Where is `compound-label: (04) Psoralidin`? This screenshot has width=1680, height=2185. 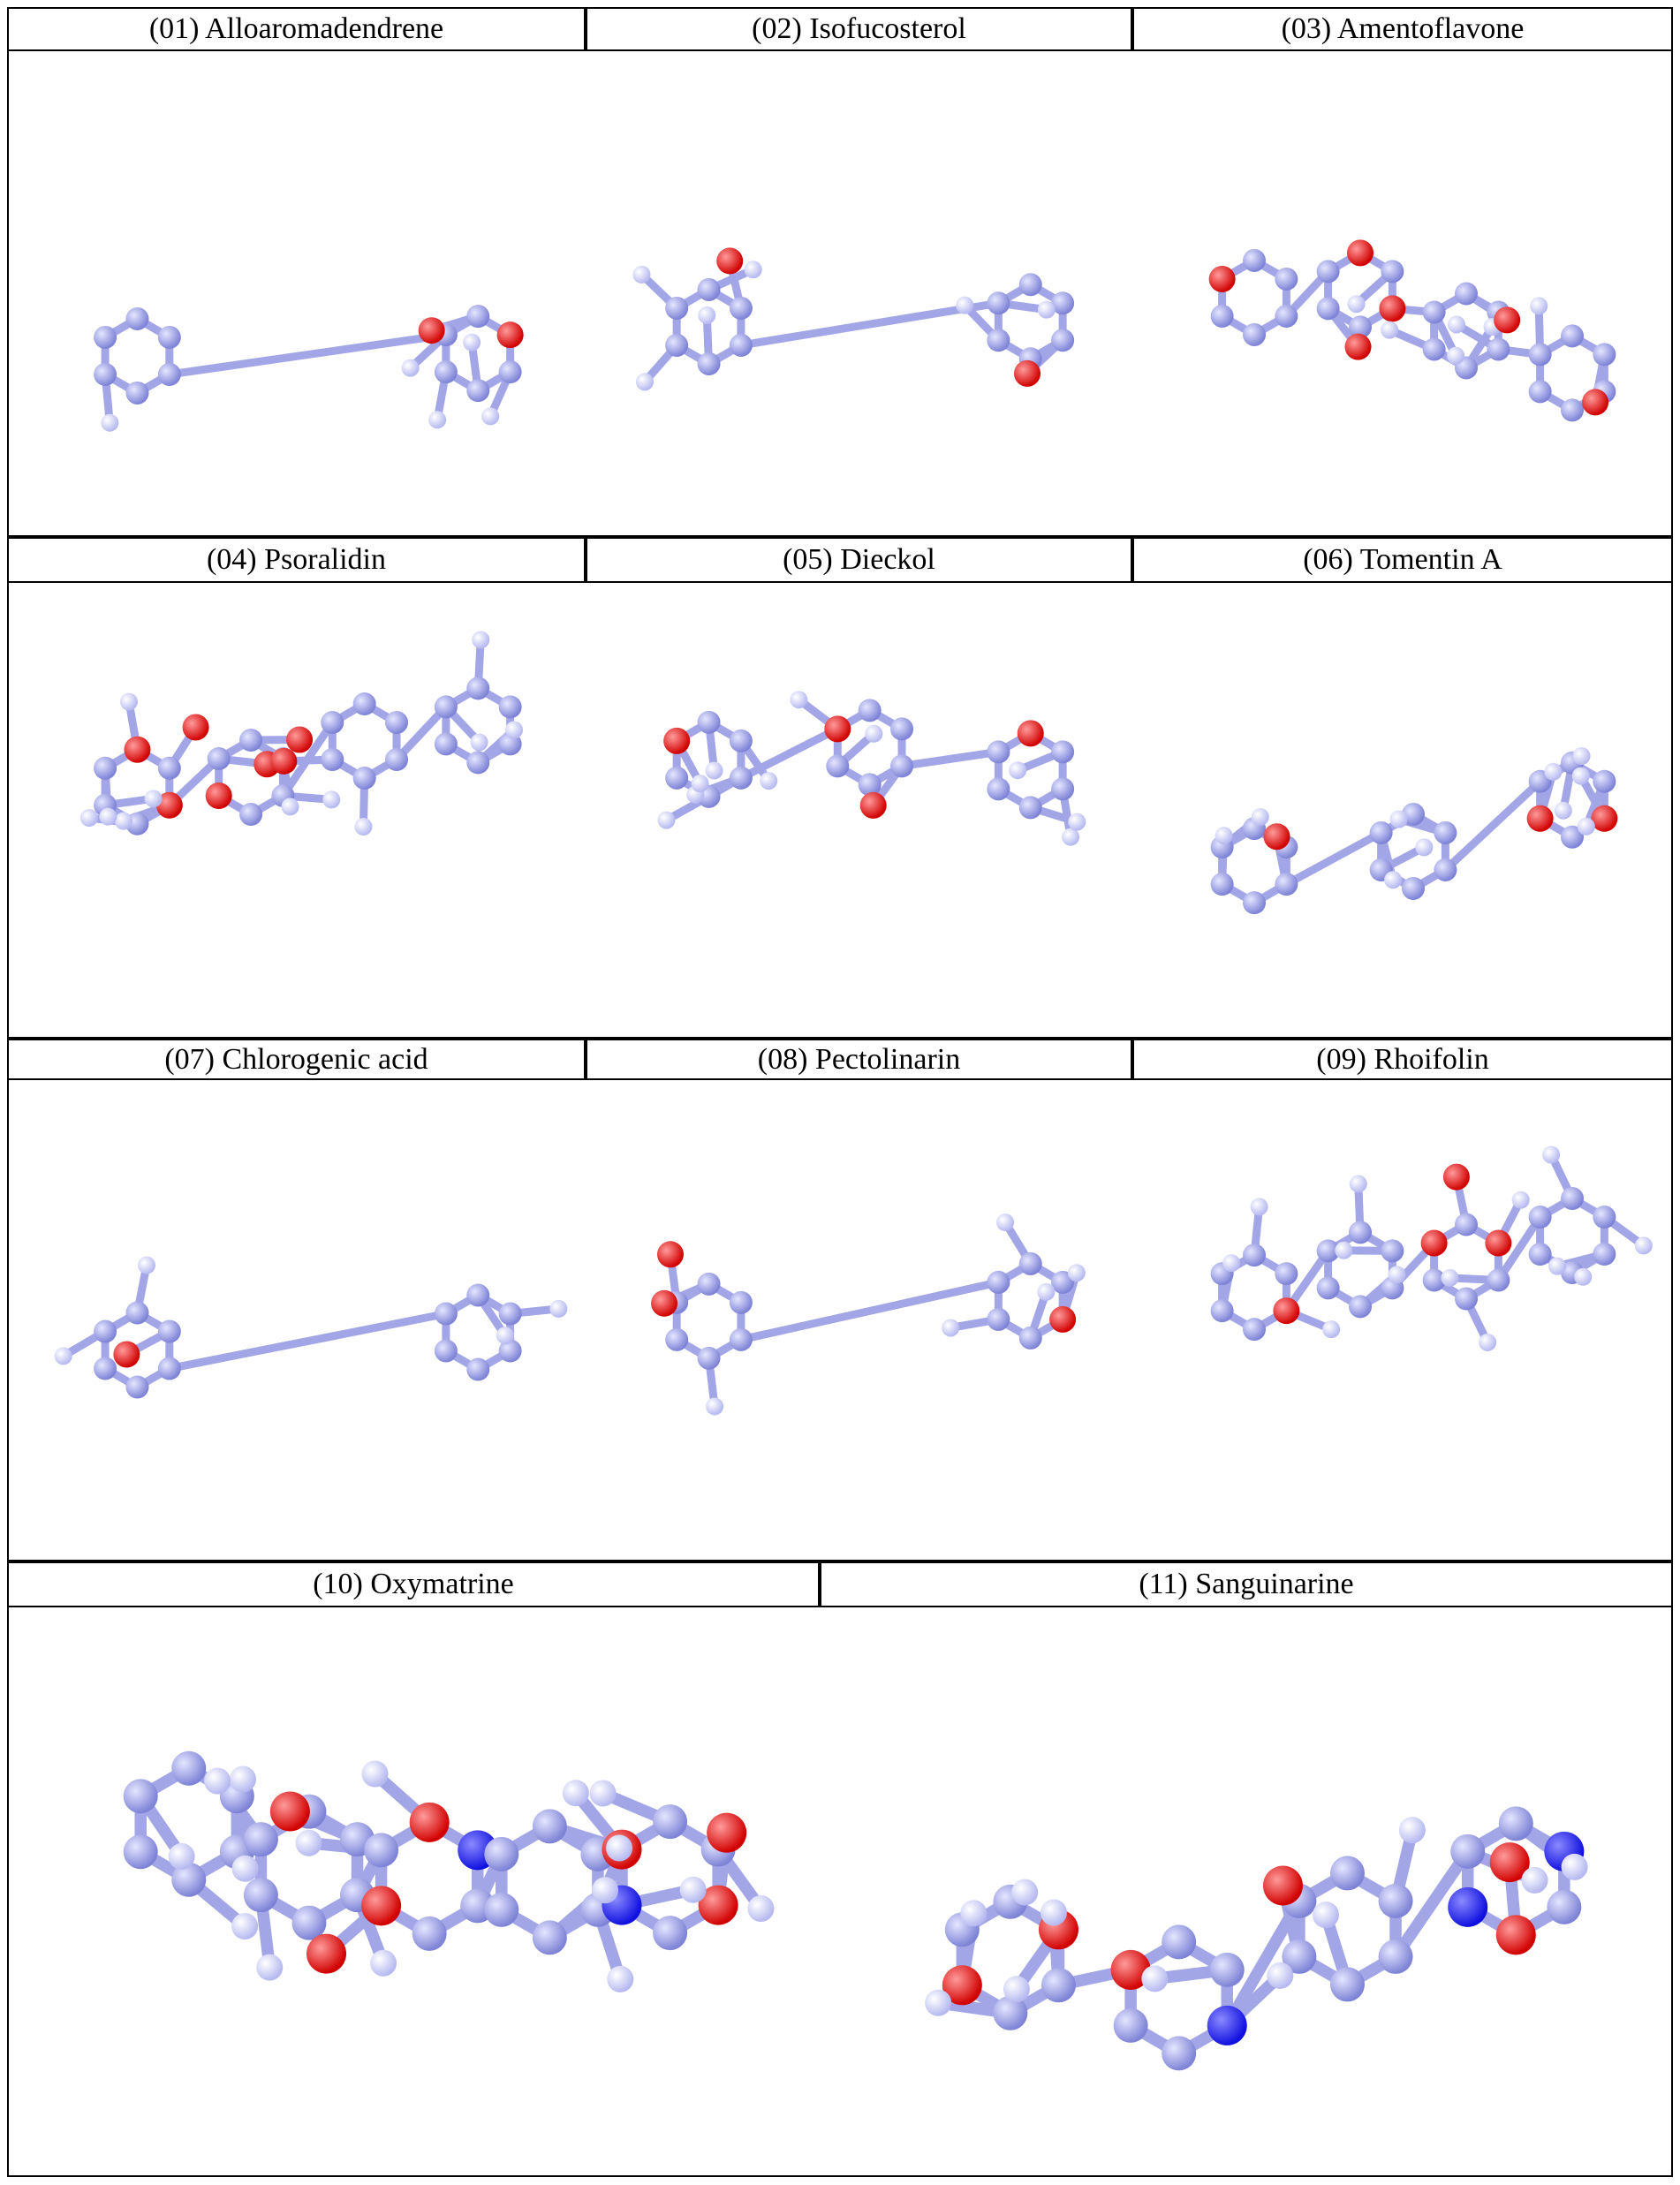
compound-label: (04) Psoralidin is located at coordinates (296, 560).